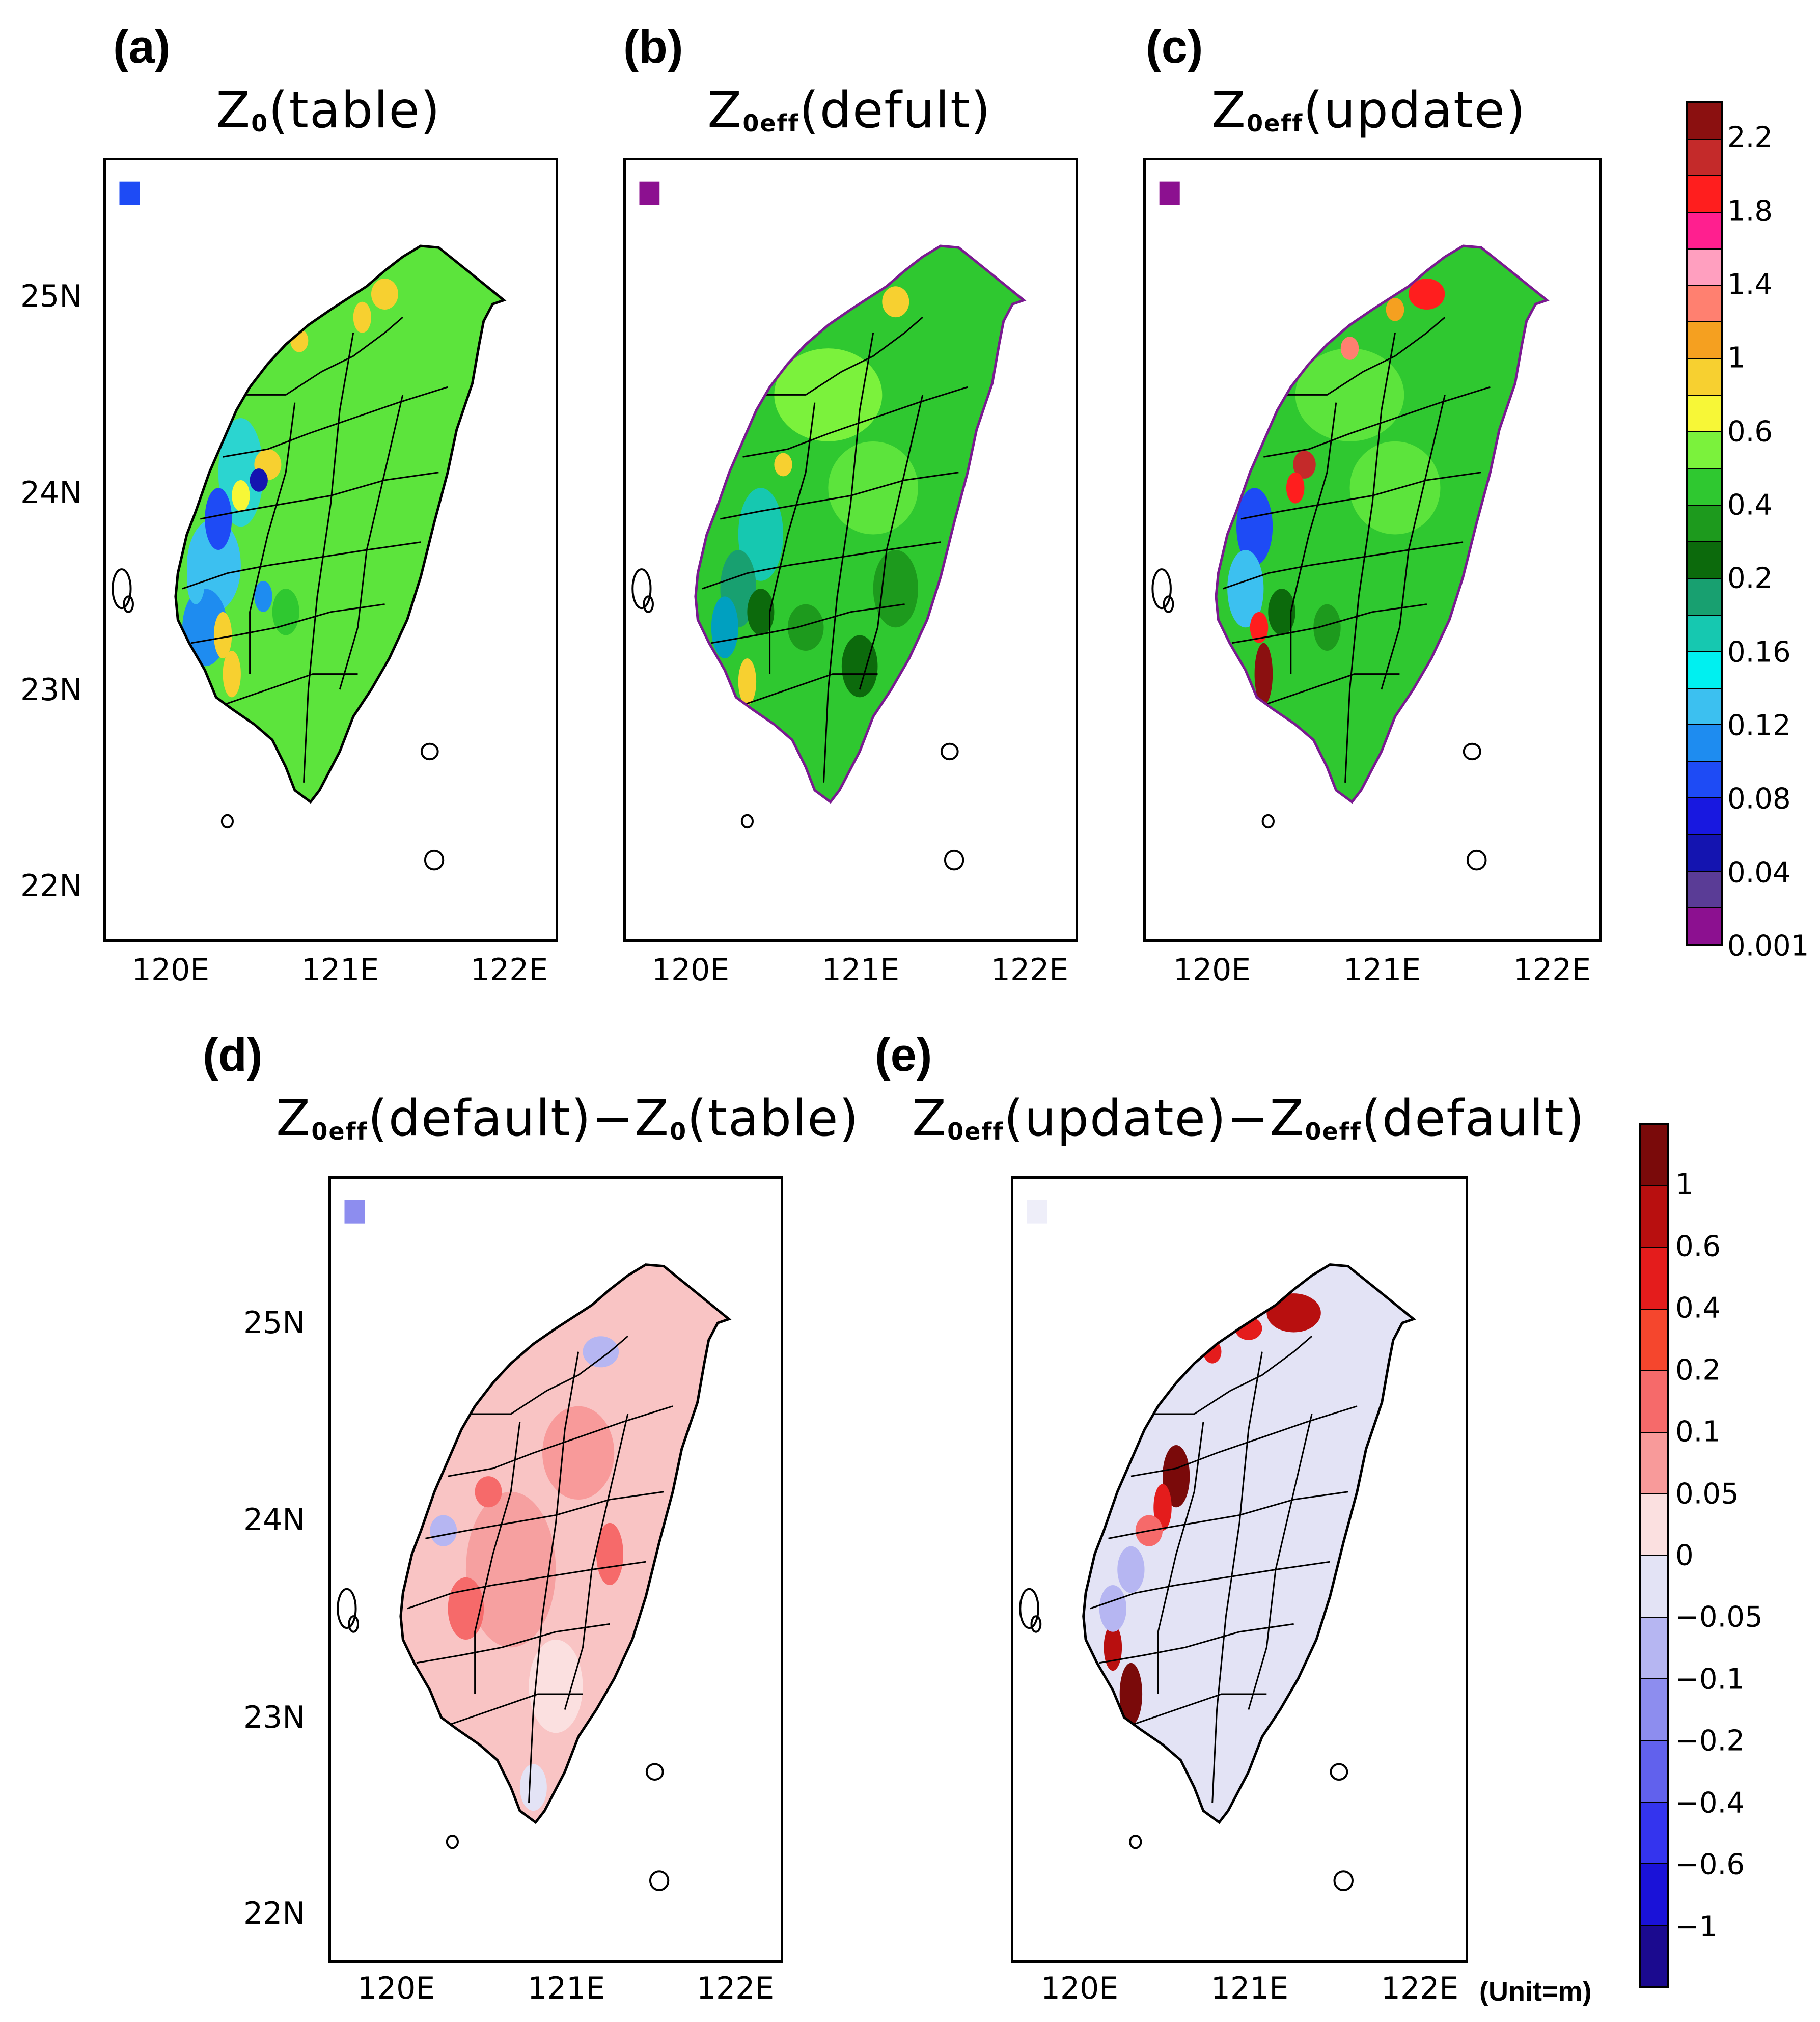 The height and width of the screenshot is (2022, 1820). I want to click on y-tick-25n-a: 25N, so click(51, 296).